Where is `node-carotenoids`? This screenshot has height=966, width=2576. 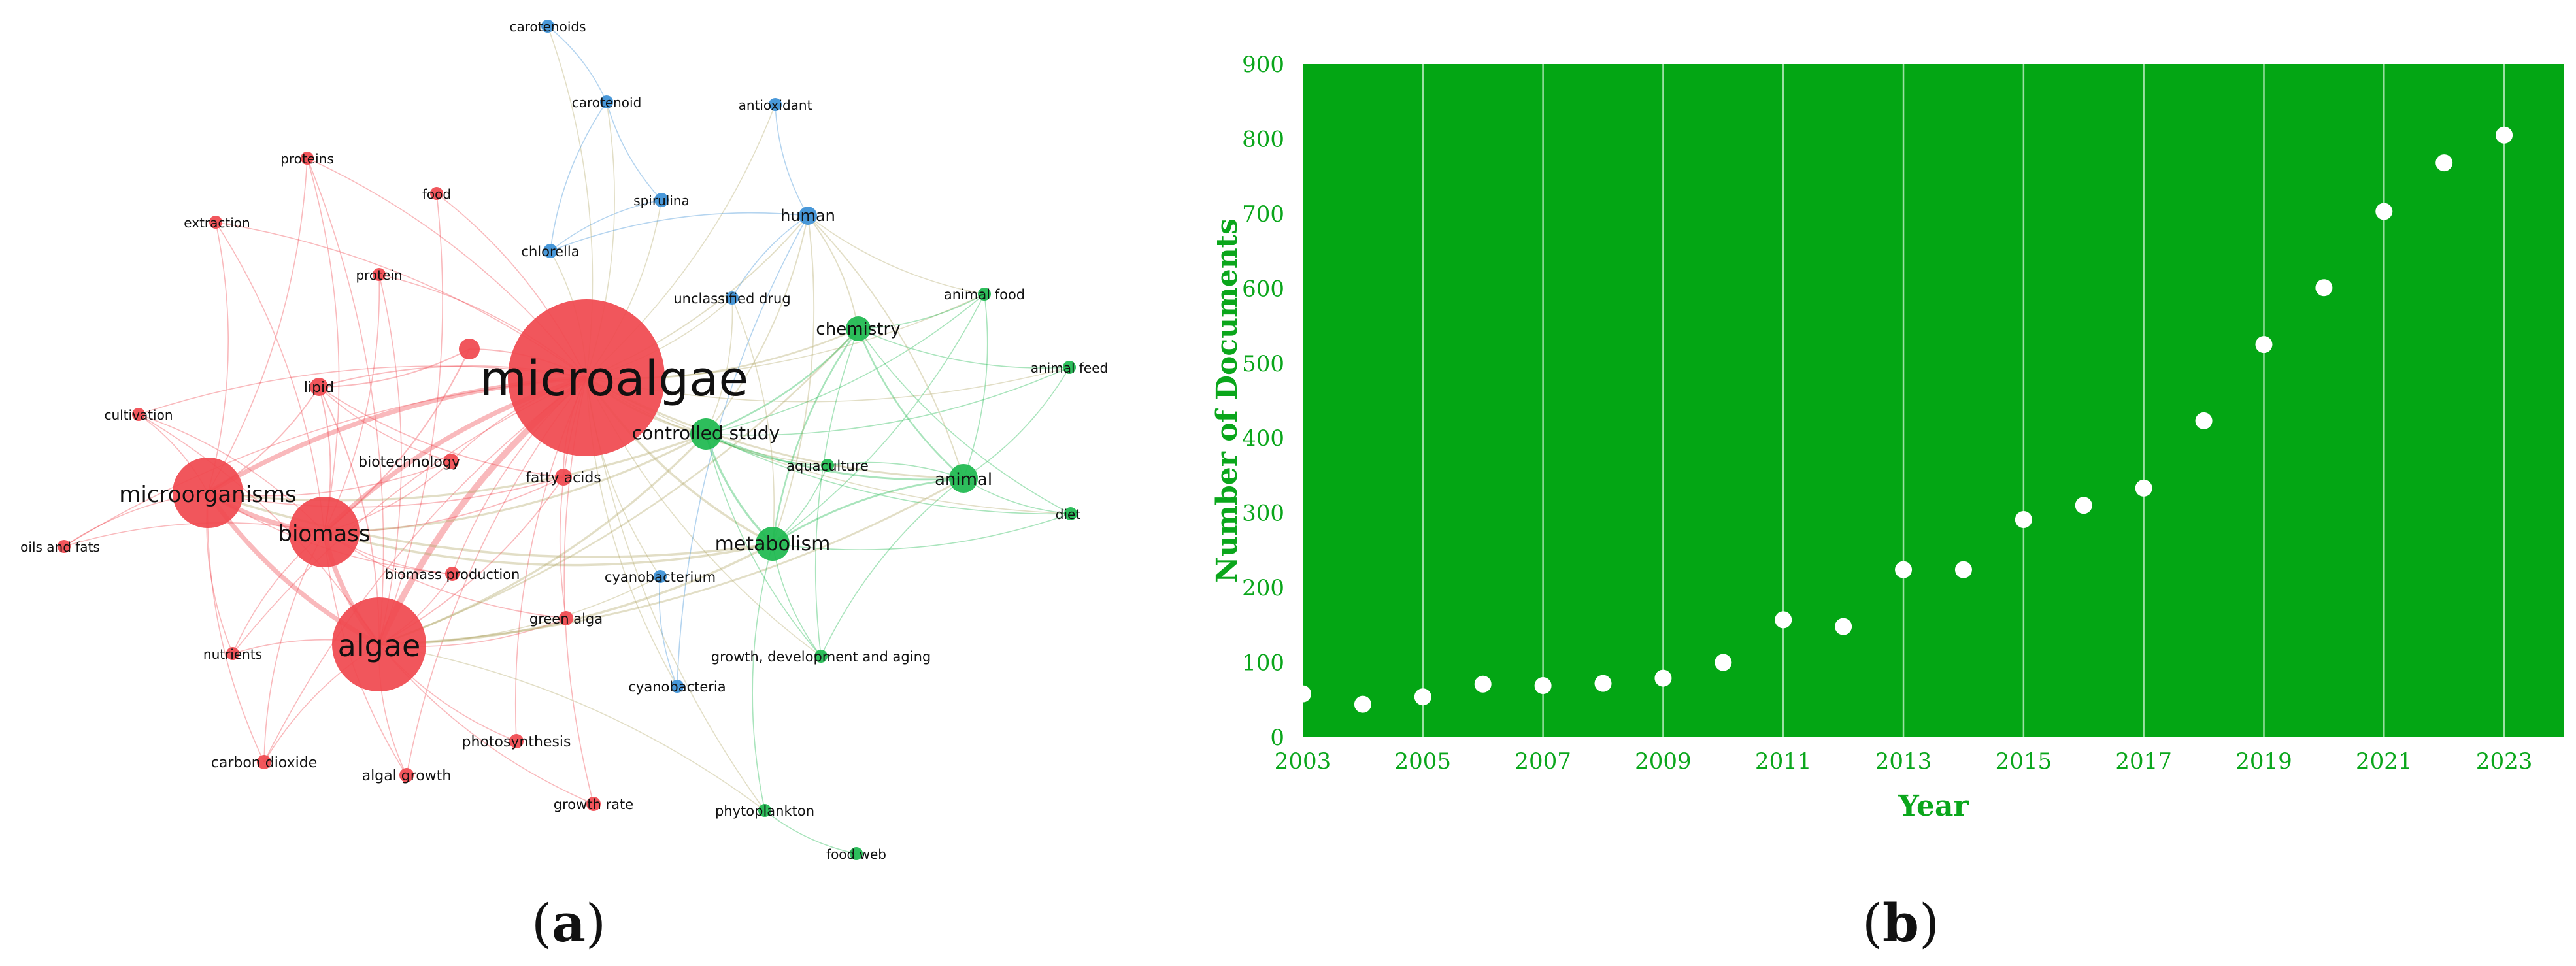
node-carotenoids is located at coordinates (548, 26).